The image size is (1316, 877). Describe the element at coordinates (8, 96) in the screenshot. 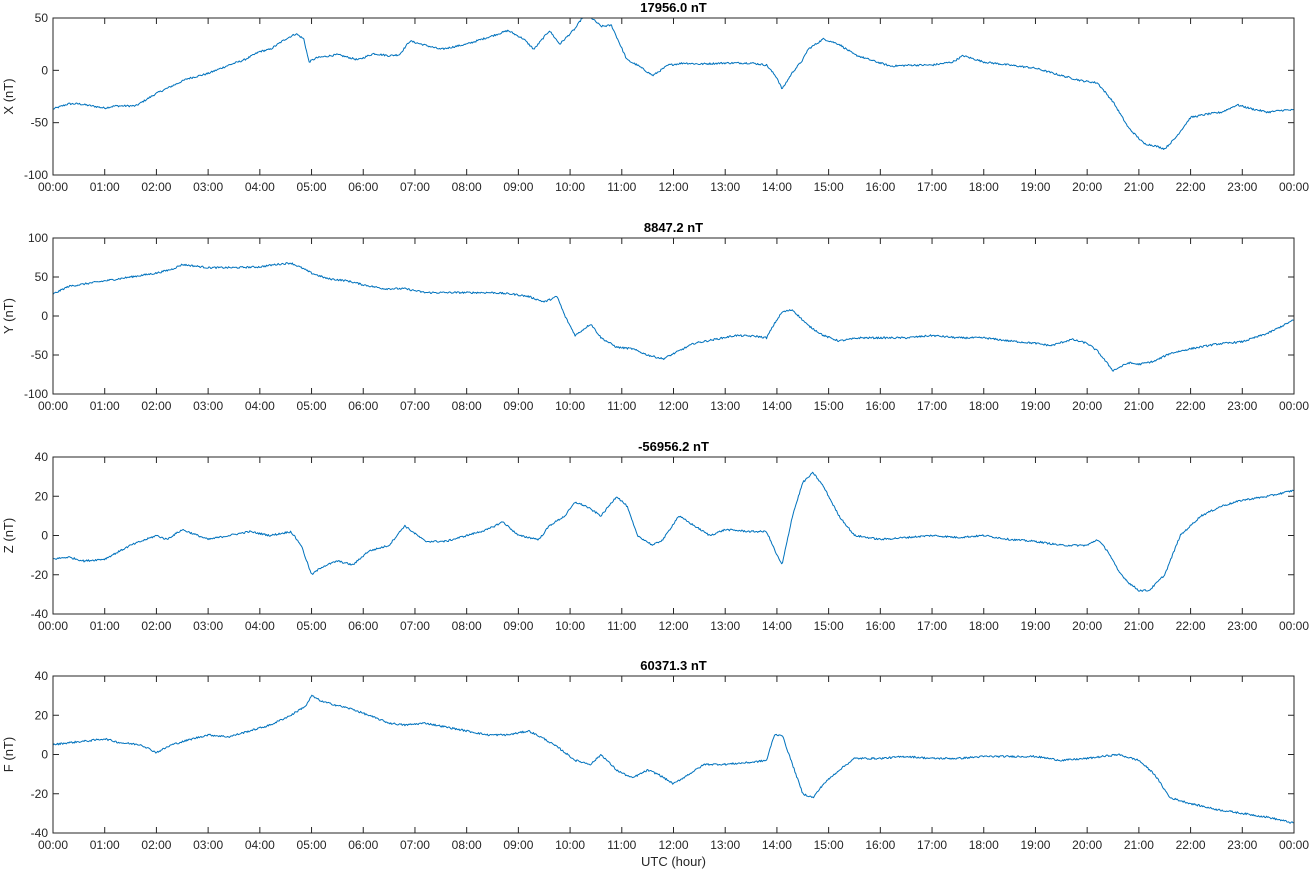

I see `y-axis-label-x: X (nT)` at that location.